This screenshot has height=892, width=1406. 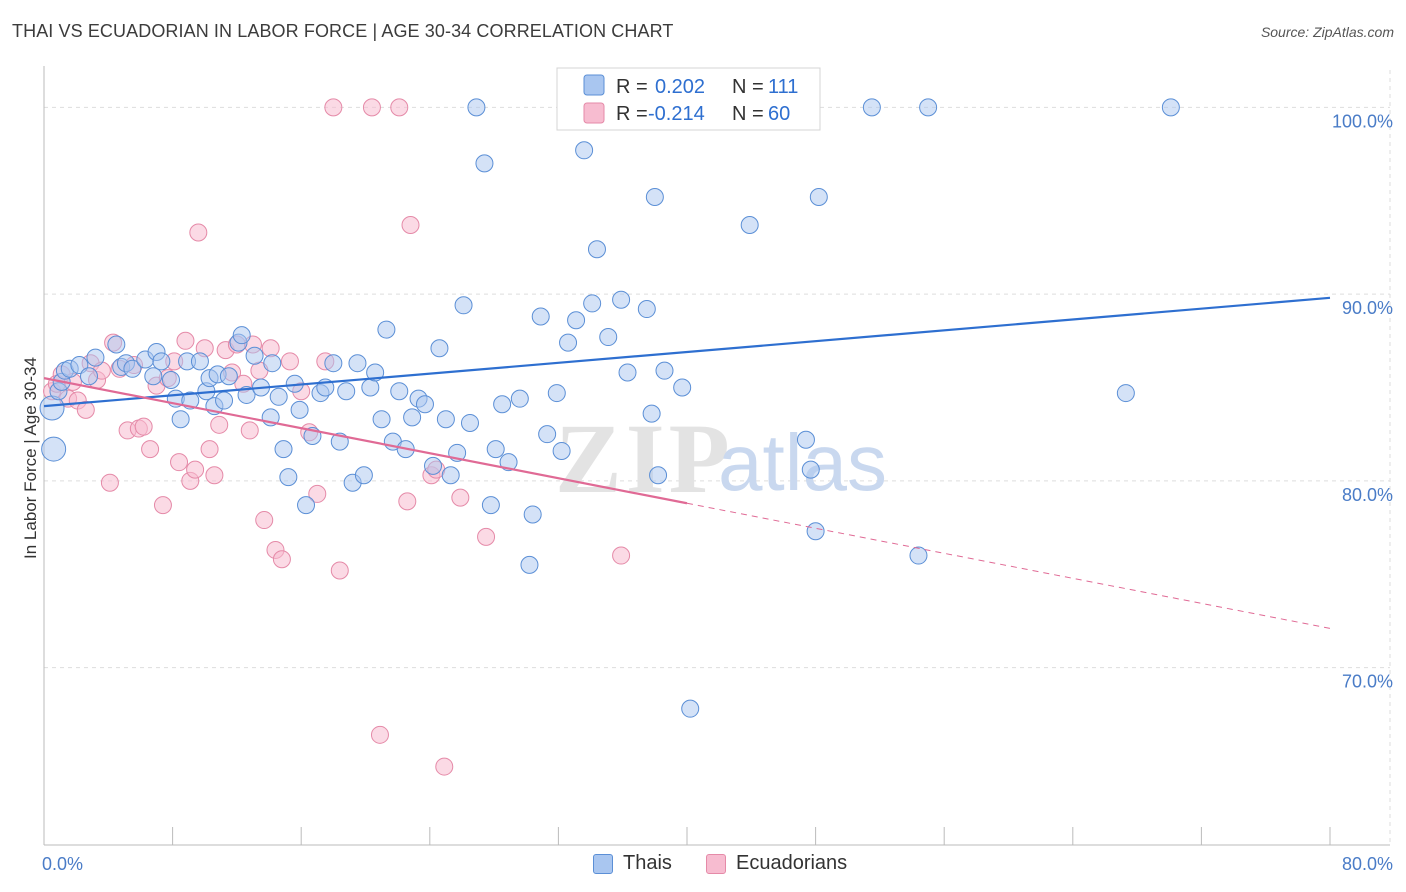 What do you see at coordinates (1367, 864) in the screenshot?
I see `x-tick-label-1: 80.0%` at bounding box center [1367, 864].